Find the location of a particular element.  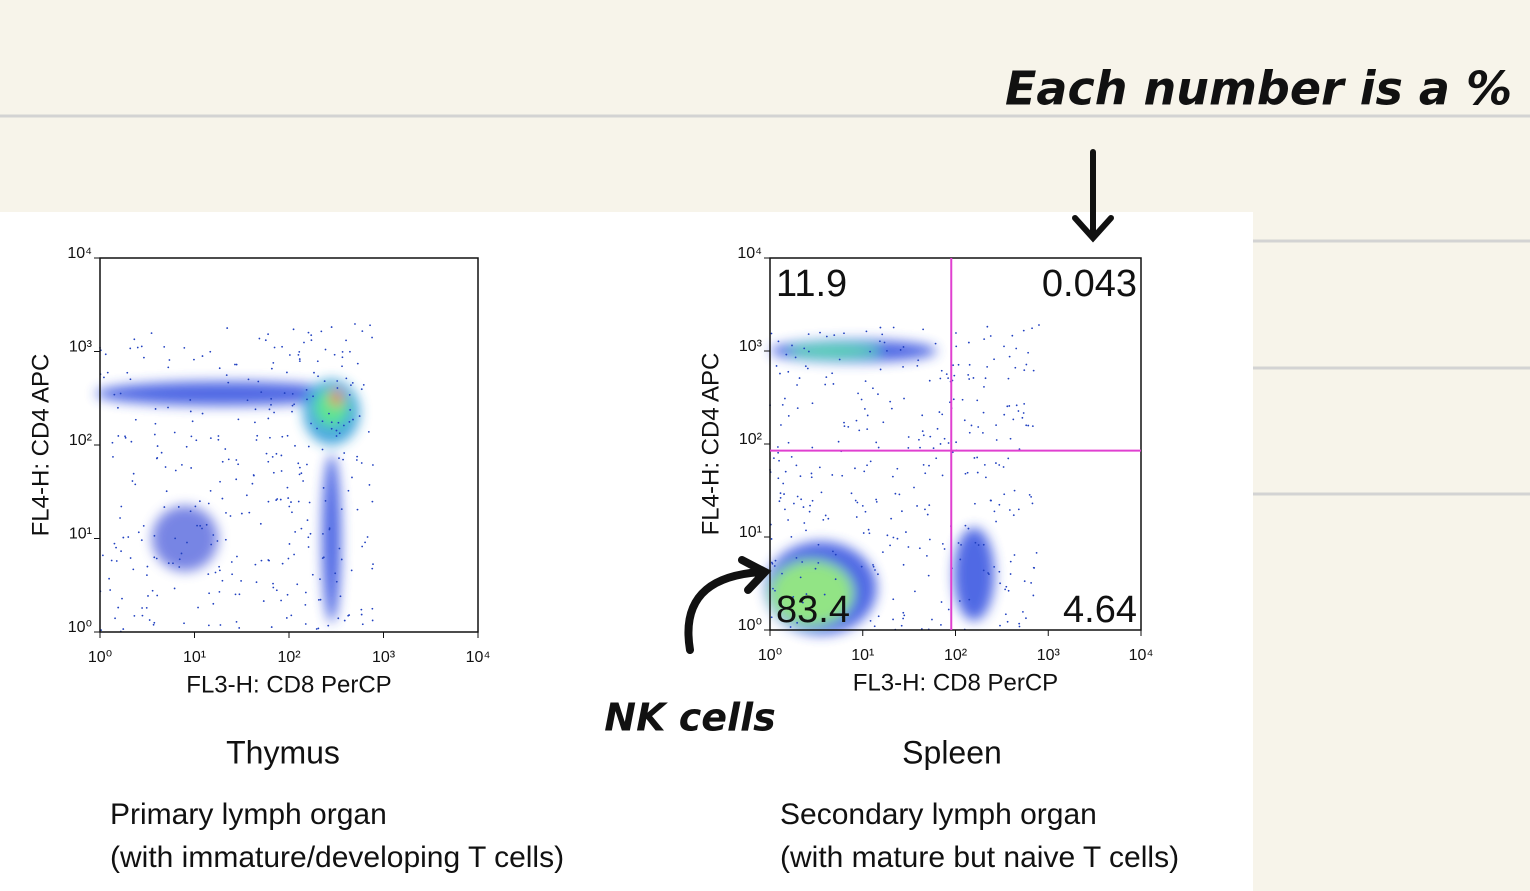

caption-line: Primary lymph organ is located at coordinates (248, 814).